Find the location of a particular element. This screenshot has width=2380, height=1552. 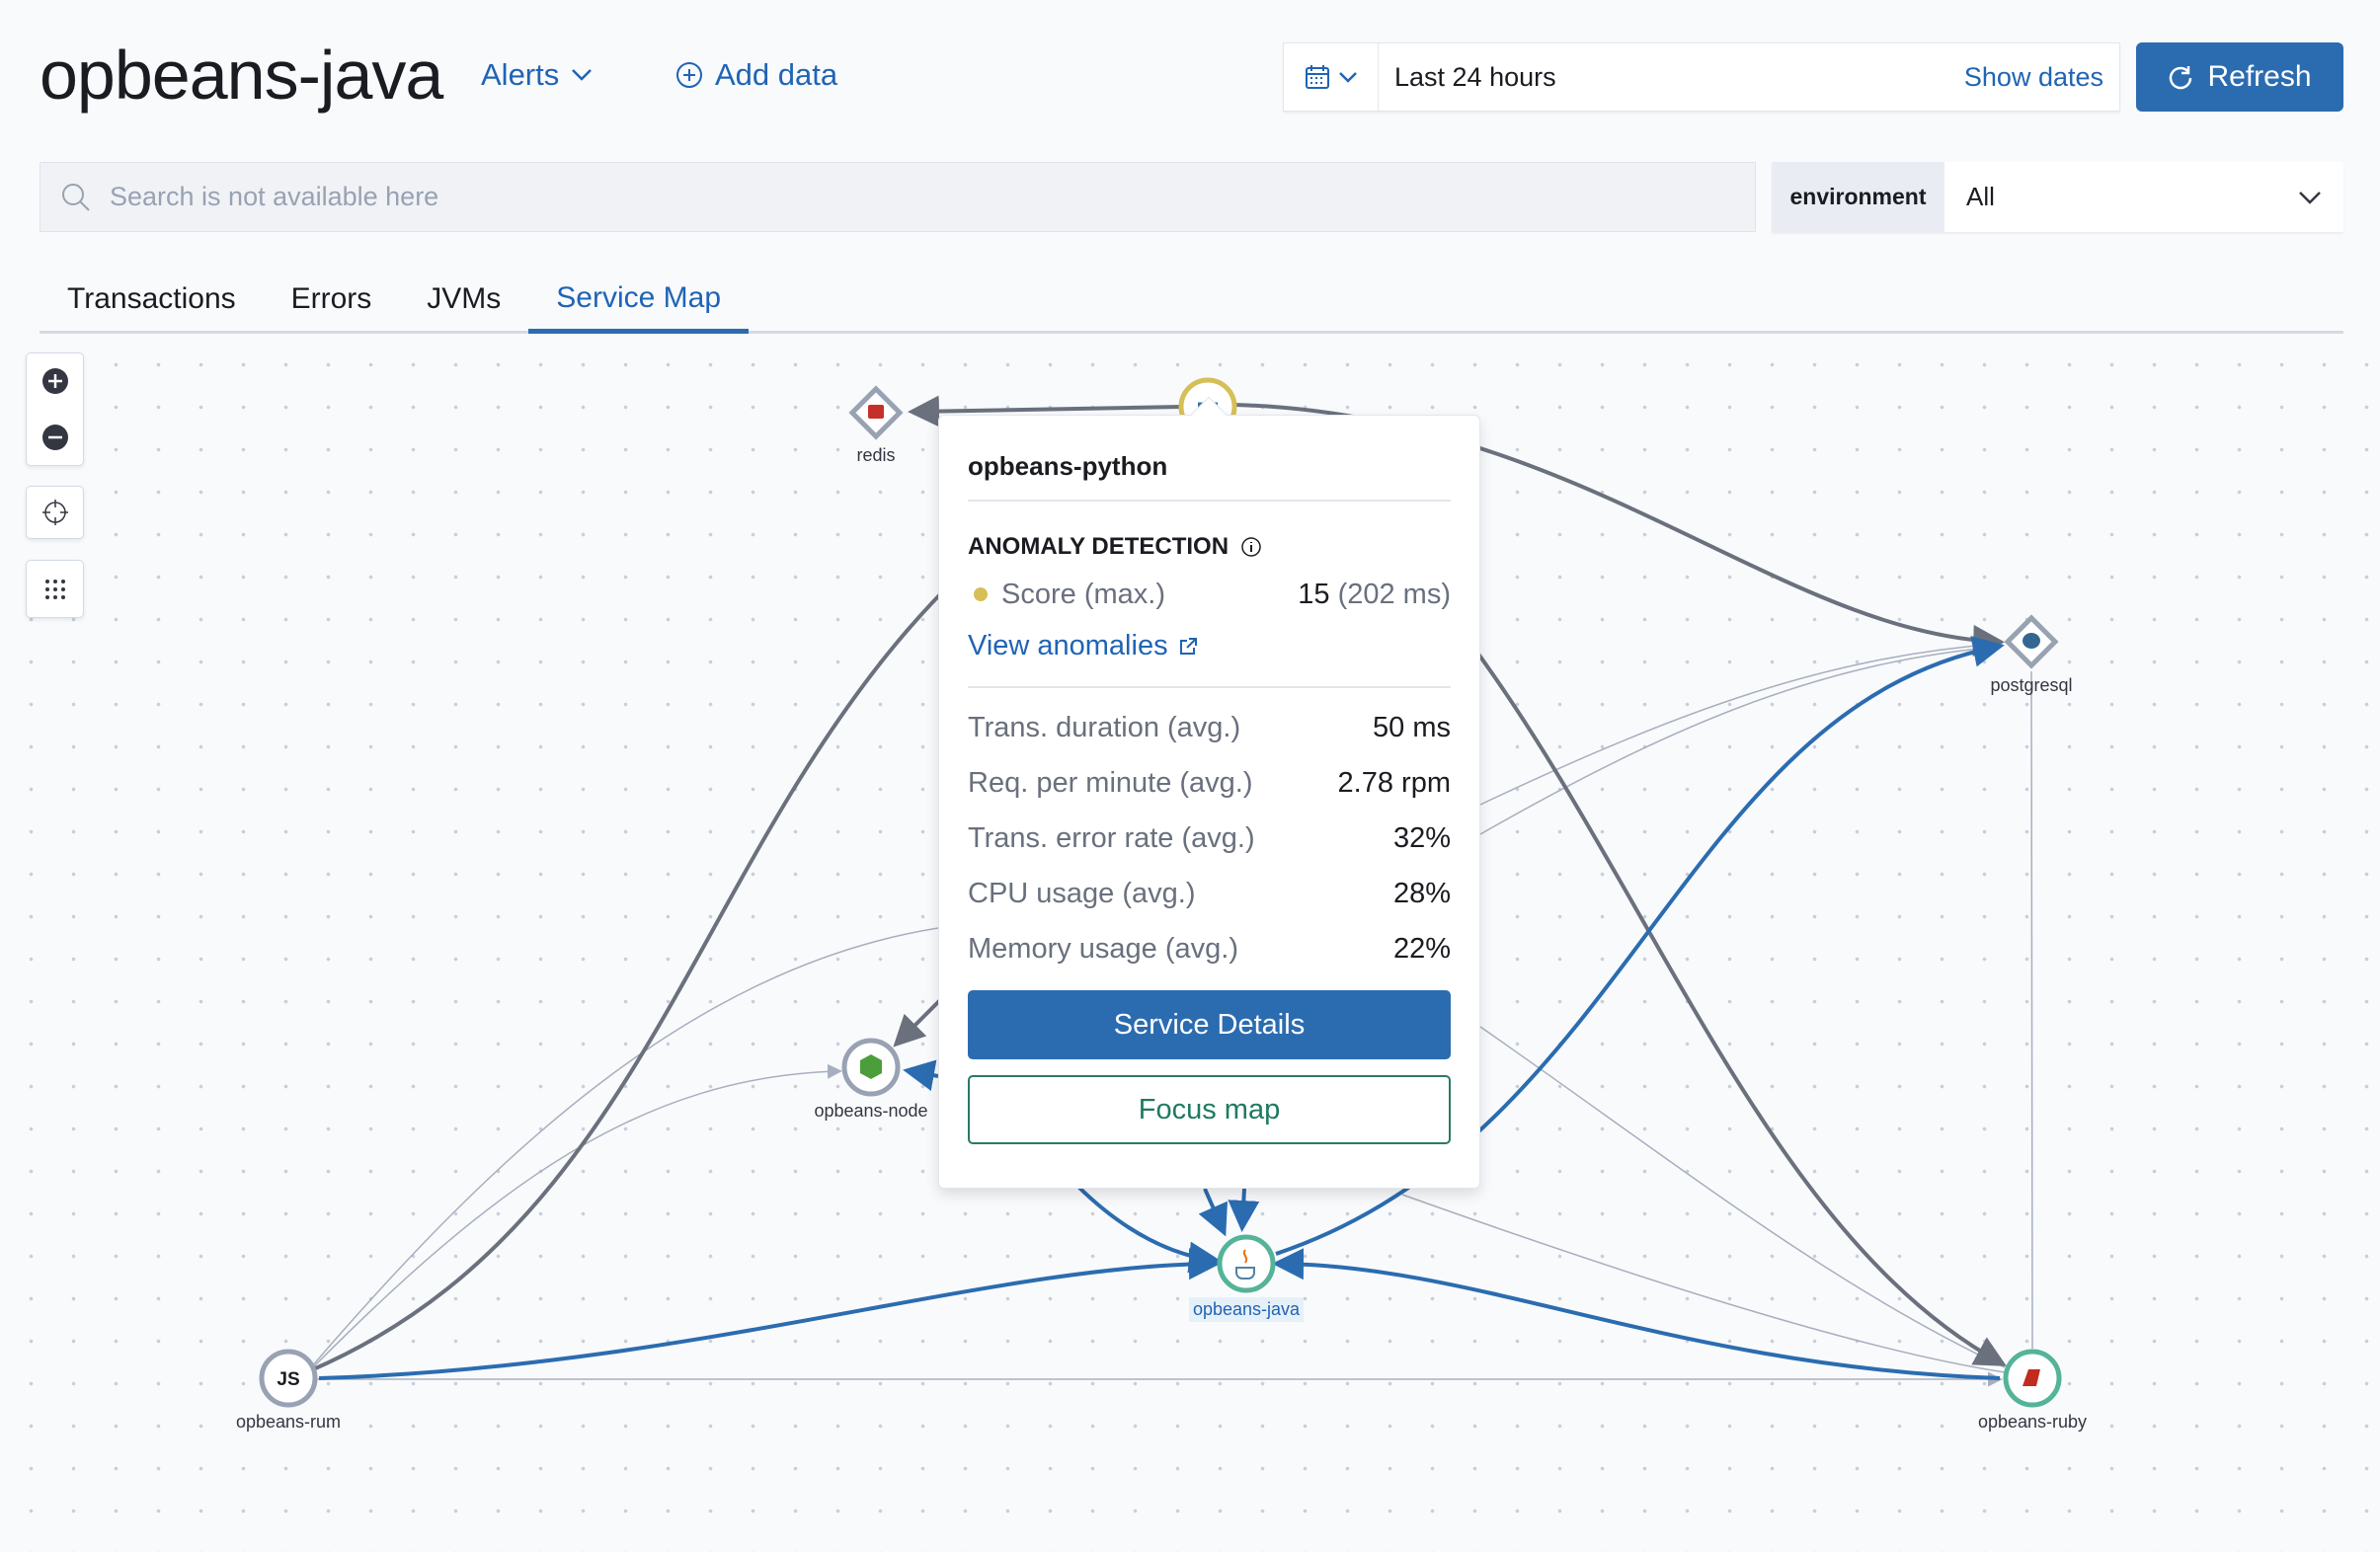

edge-popover-ruby is located at coordinates (1742, 1197).